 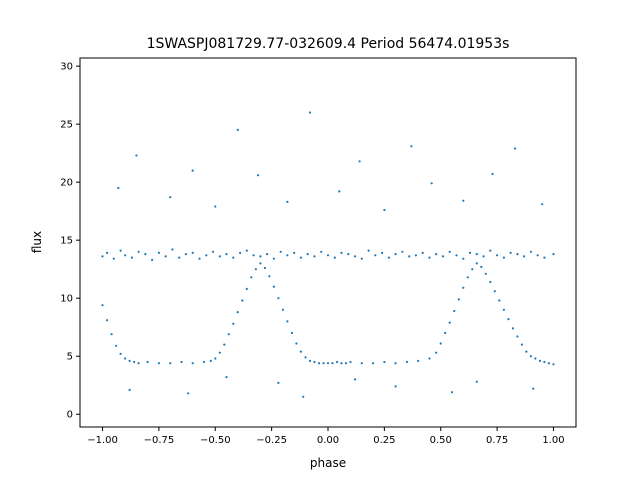 I want to click on x-tick-label: −0.50, so click(x=215, y=440).